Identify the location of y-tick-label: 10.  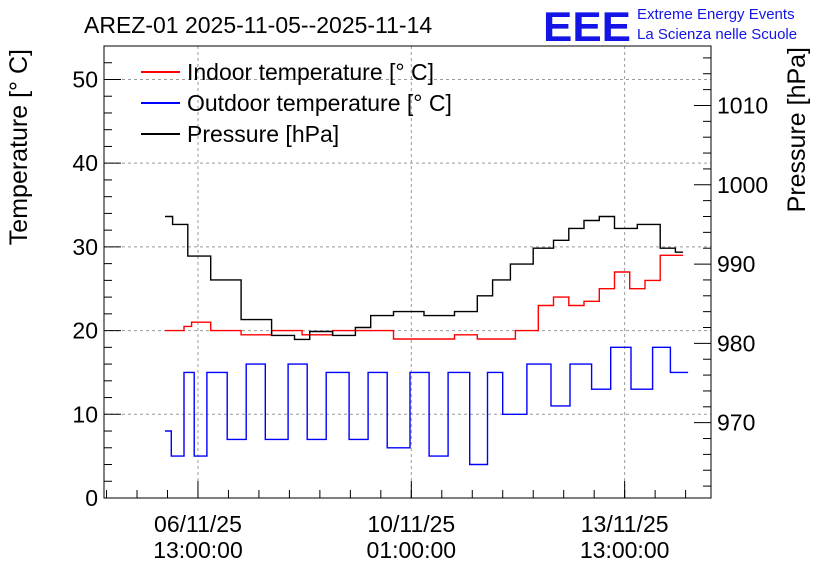
(85, 414).